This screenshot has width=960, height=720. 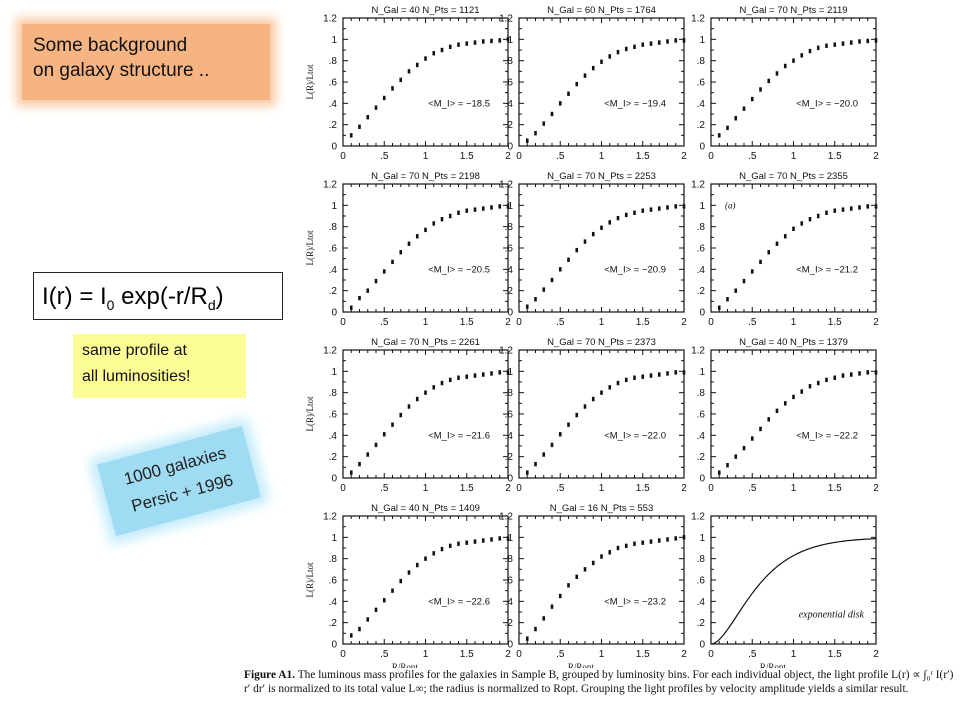 What do you see at coordinates (211, 304) in the screenshot?
I see `formula-subd: d` at bounding box center [211, 304].